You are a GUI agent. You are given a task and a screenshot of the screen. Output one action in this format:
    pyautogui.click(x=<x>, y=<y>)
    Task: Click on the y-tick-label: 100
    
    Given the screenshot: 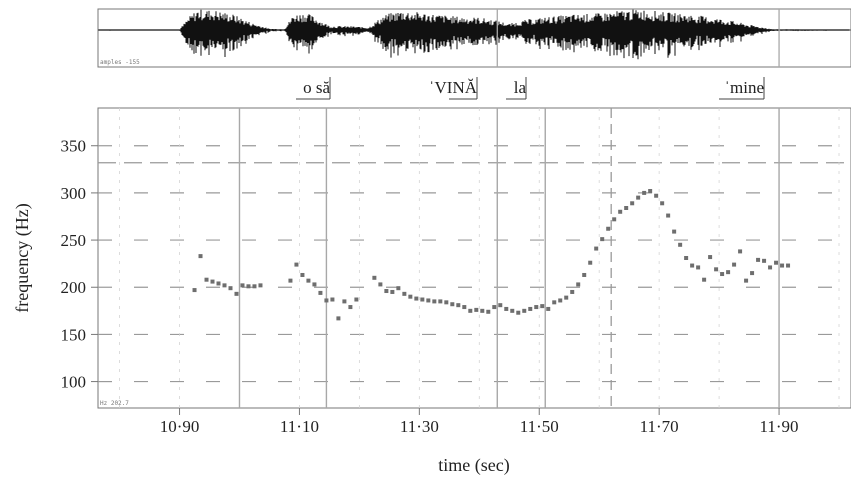 What is the action you would take?
    pyautogui.click(x=74, y=382)
    